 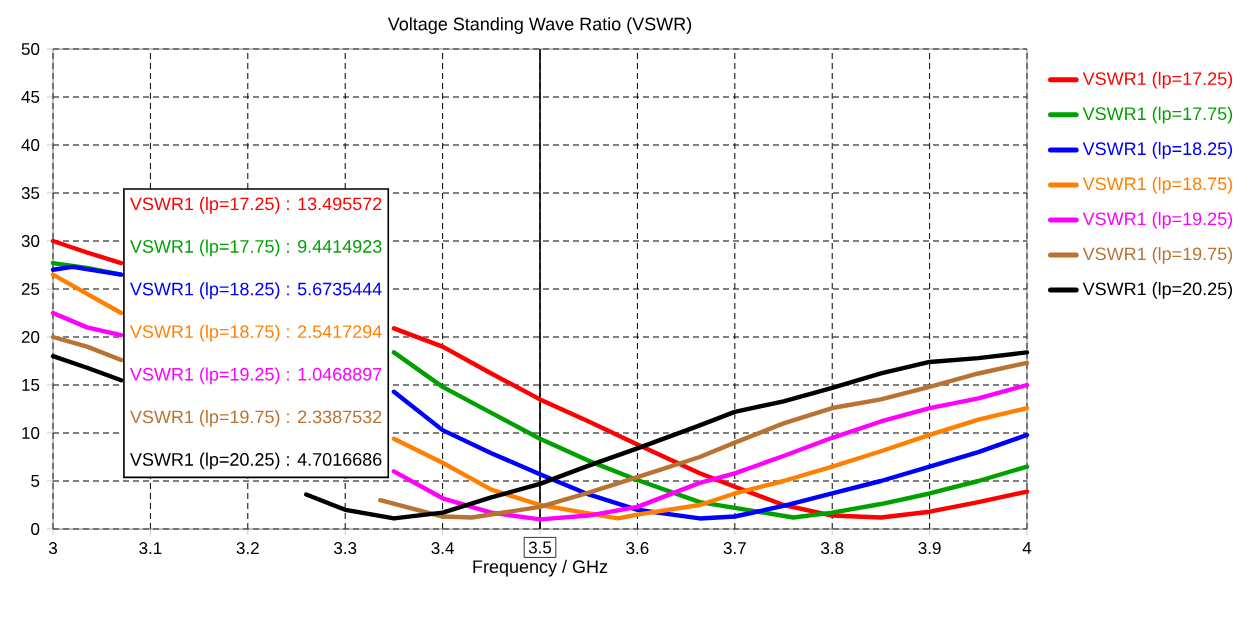 What do you see at coordinates (1157, 150) in the screenshot?
I see `legend-label: VSWR1 (lp=18.25)` at bounding box center [1157, 150].